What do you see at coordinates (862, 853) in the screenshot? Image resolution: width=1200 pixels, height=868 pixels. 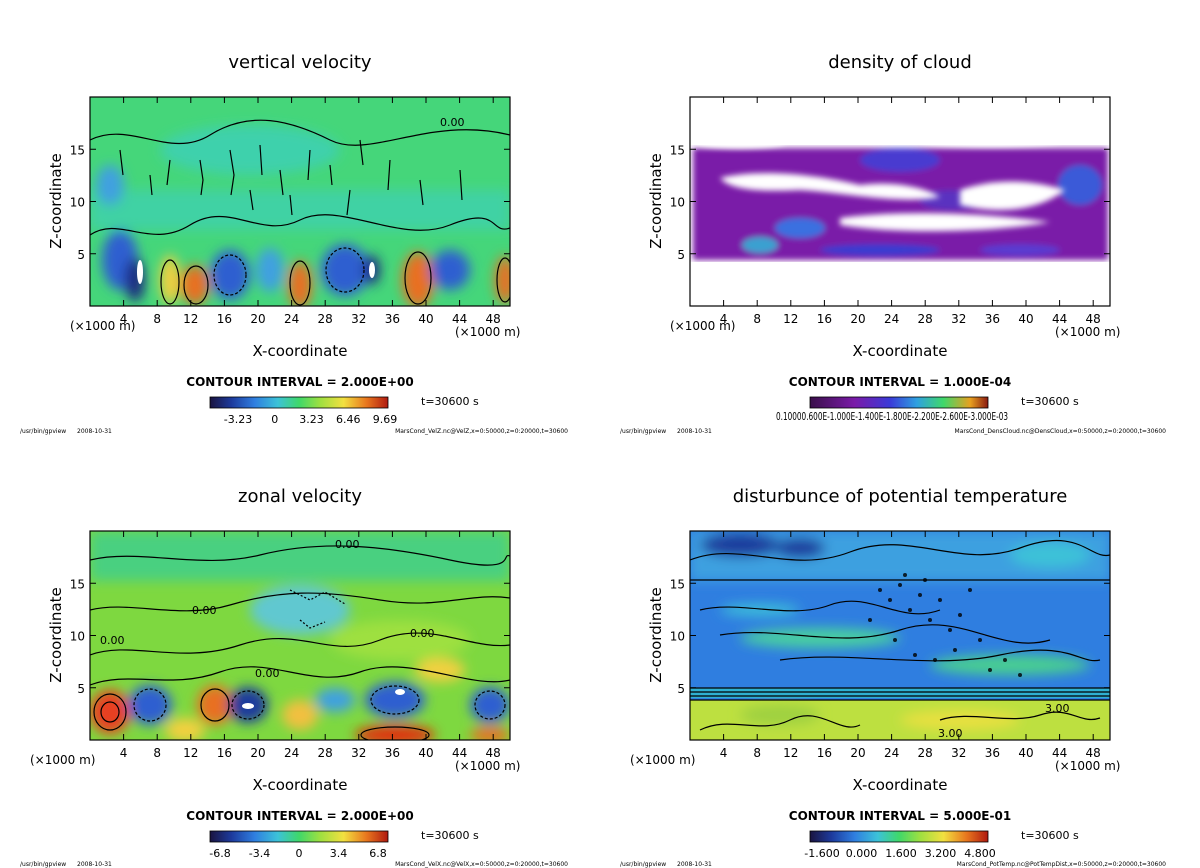 I see `colorbar-tick: 0.000` at bounding box center [862, 853].